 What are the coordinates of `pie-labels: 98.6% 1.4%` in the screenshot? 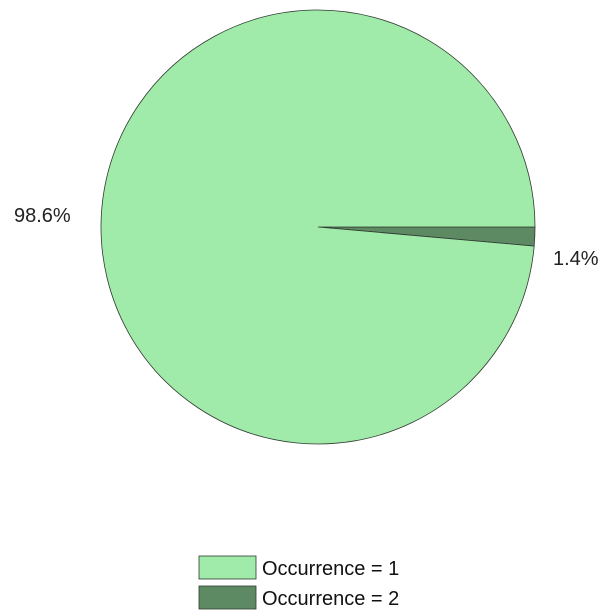 It's located at (306, 237).